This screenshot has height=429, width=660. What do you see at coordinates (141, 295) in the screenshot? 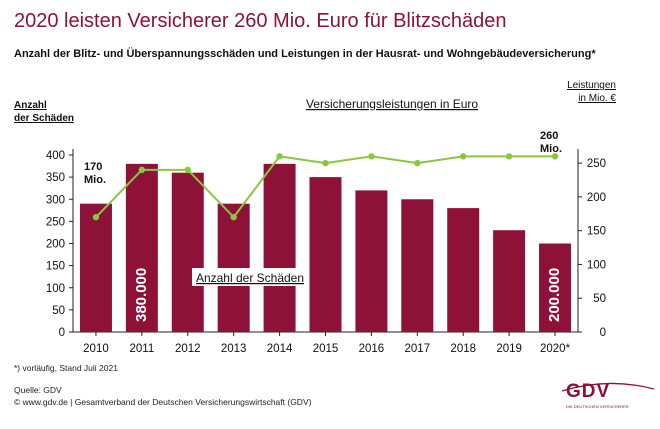
I see `bar-2011-value-label: 380.000` at bounding box center [141, 295].